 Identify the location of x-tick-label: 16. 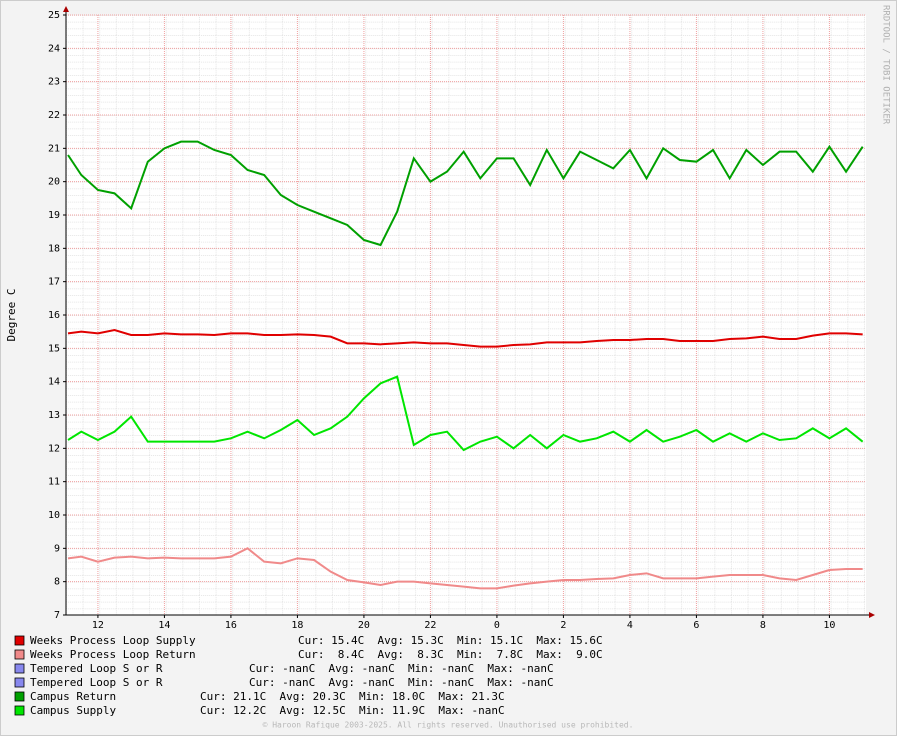
(231, 625).